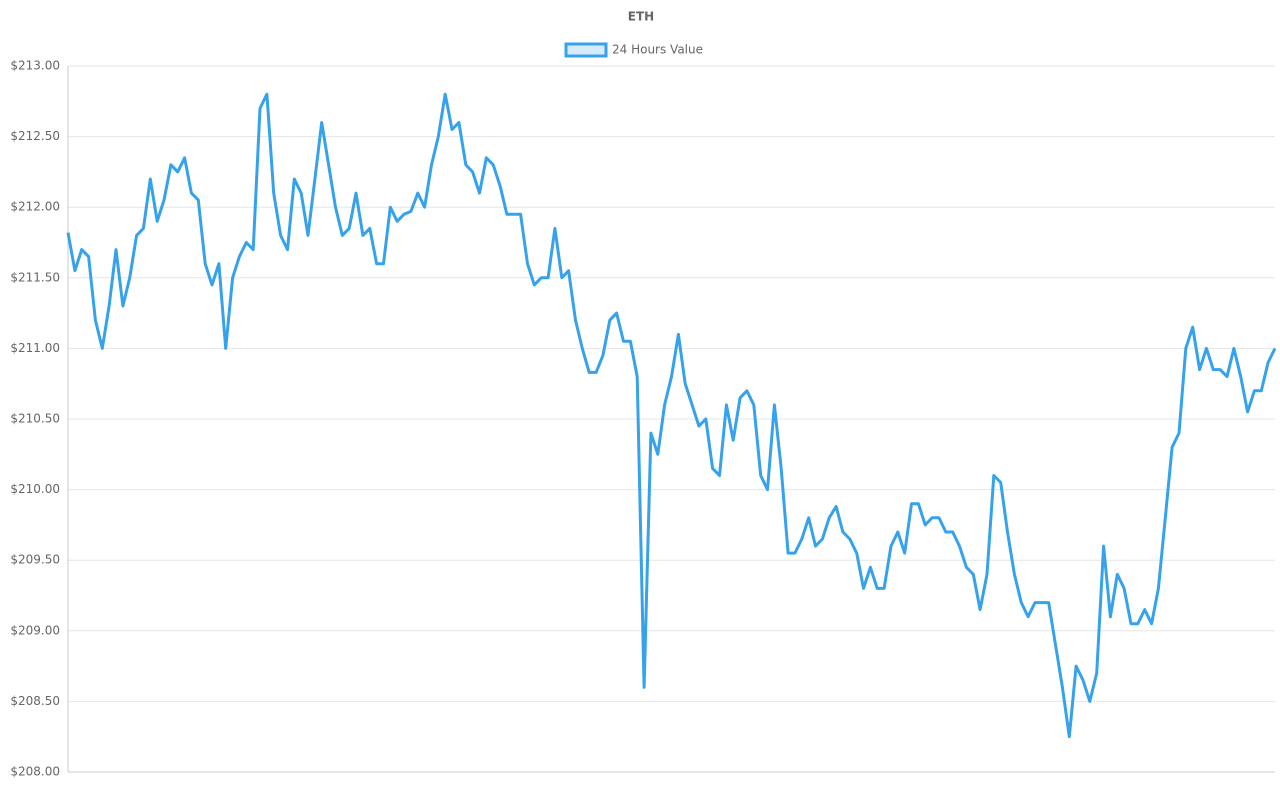  Describe the element at coordinates (35, 66) in the screenshot. I see `y-tick-label: $213.00` at that location.